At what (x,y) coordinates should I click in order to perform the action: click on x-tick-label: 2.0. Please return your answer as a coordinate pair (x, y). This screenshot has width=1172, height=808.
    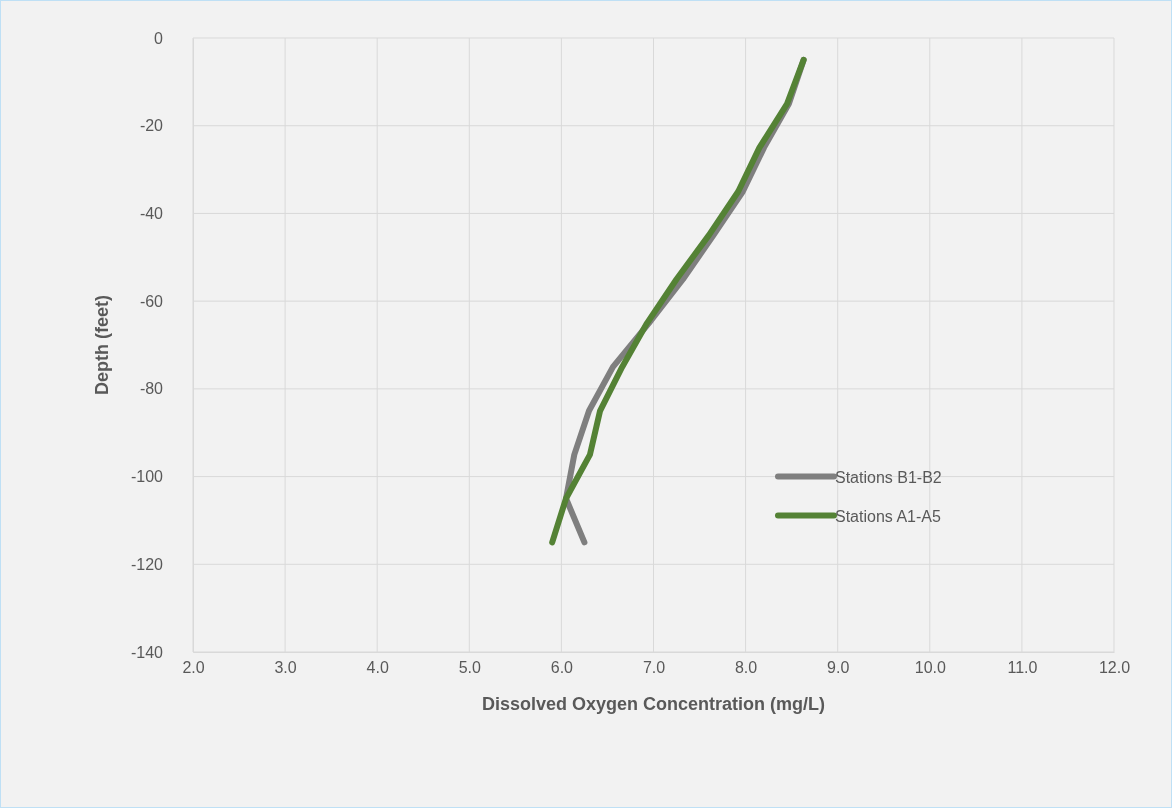
    Looking at the image, I should click on (193, 668).